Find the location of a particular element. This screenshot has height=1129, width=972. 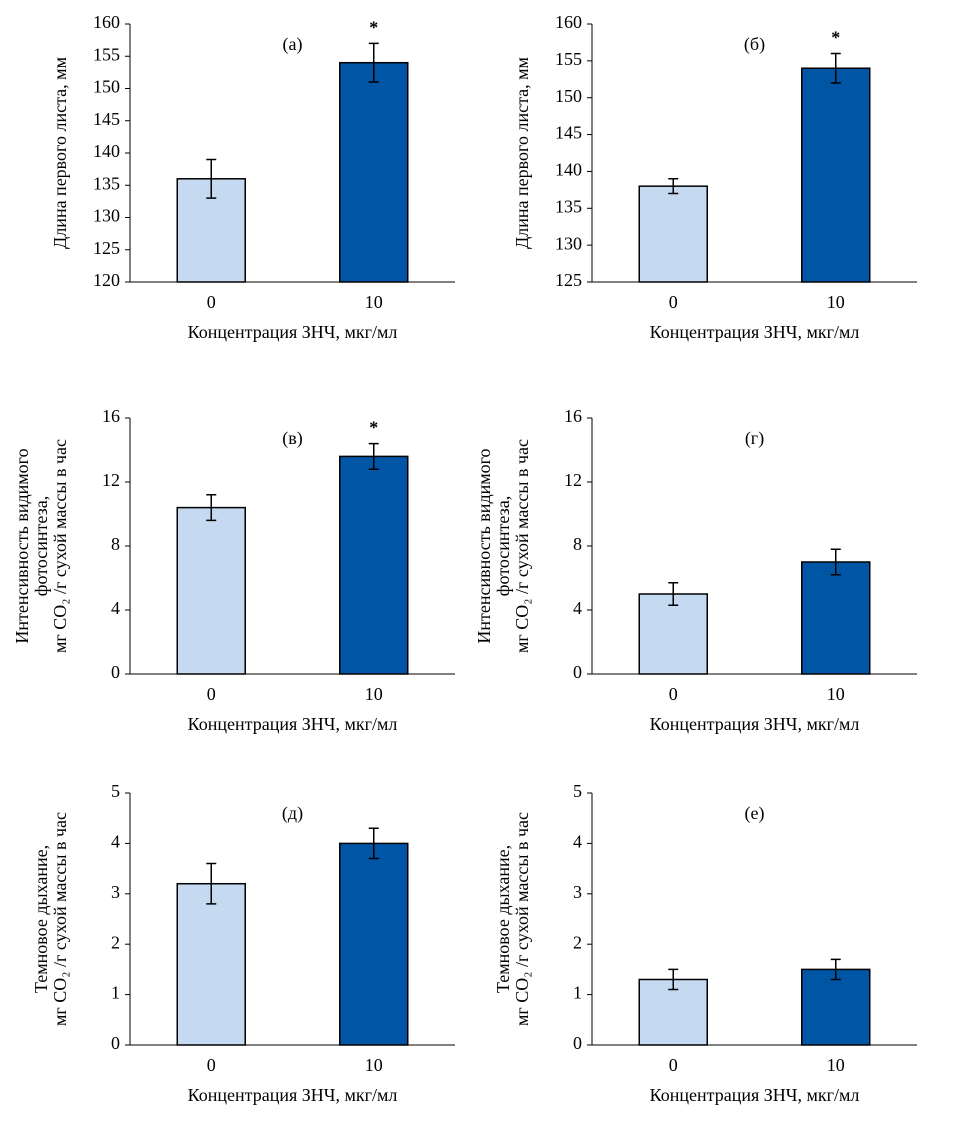

panel-label: (д) is located at coordinates (292, 813).